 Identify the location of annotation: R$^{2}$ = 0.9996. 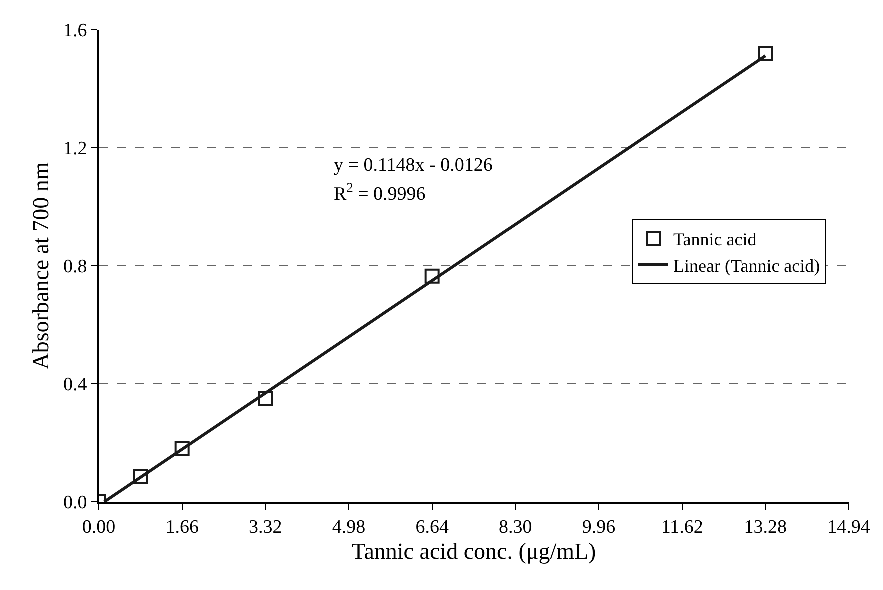
(380, 192).